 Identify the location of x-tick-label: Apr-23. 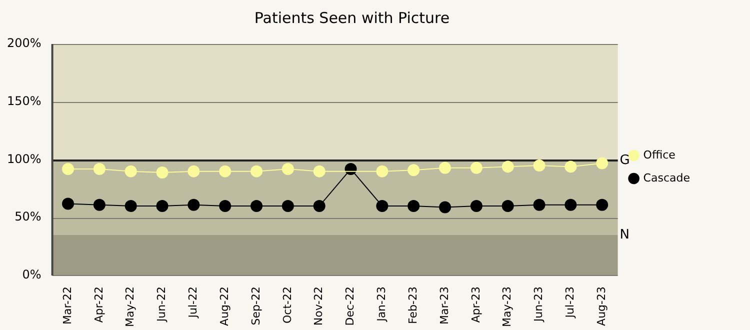
(475, 304).